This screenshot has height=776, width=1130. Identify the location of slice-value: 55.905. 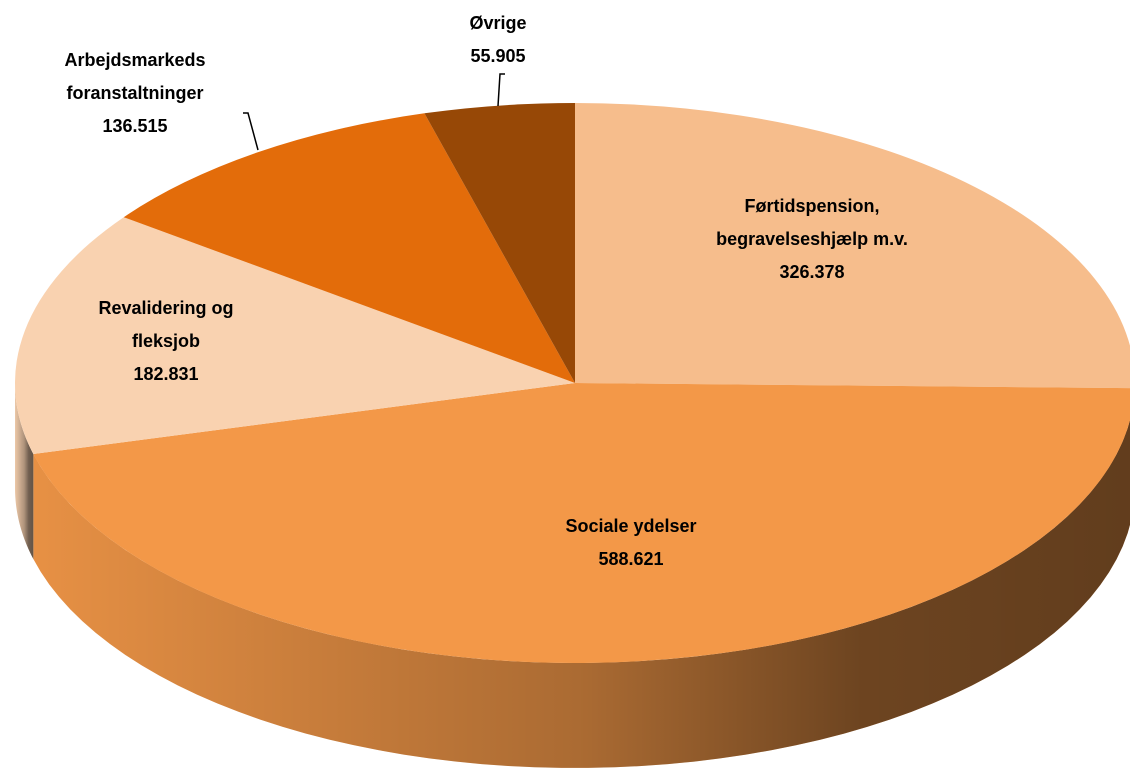
(498, 56).